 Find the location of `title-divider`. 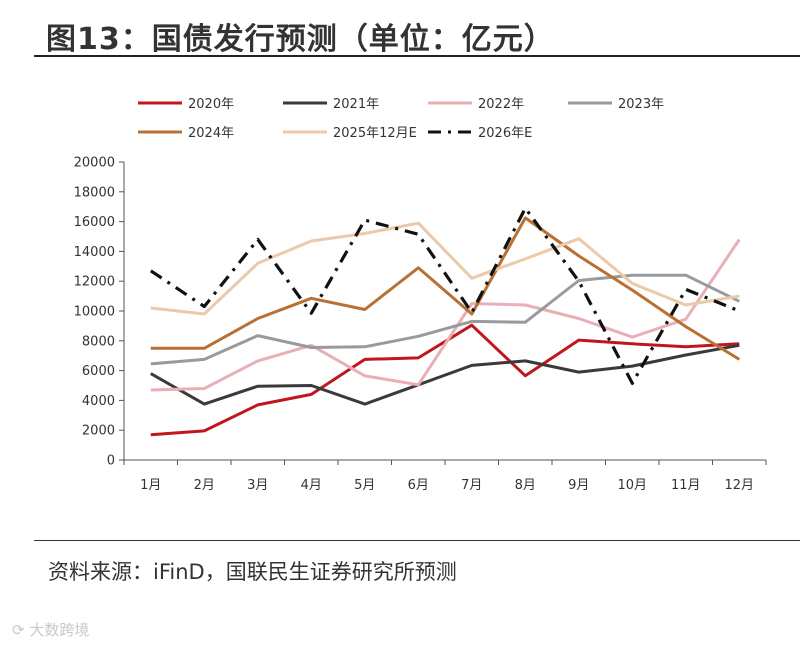

title-divider is located at coordinates (417, 56).